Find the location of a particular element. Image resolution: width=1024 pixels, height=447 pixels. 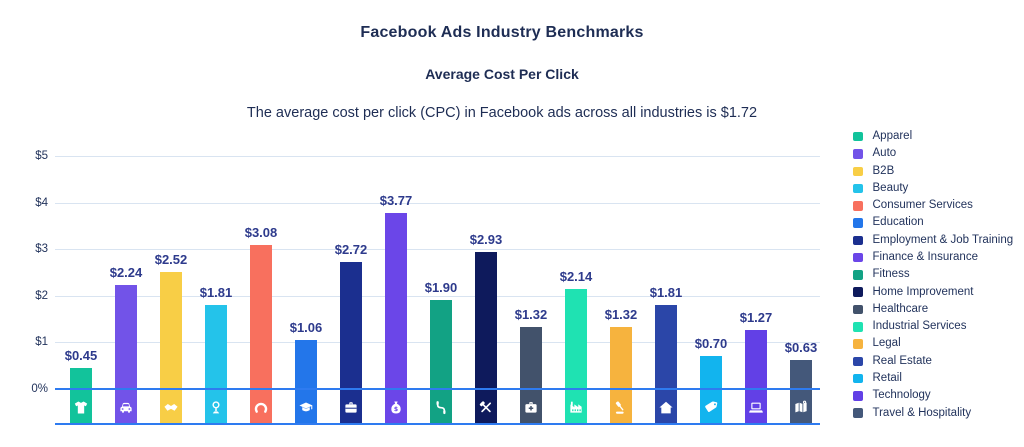

legend-item-industrial-services: Industrial Services is located at coordinates (935, 326).